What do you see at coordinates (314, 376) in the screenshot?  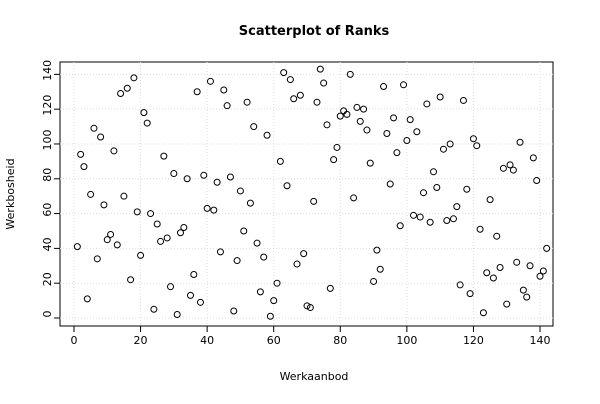 I see `x-axis-label: Werkaanbod` at bounding box center [314, 376].